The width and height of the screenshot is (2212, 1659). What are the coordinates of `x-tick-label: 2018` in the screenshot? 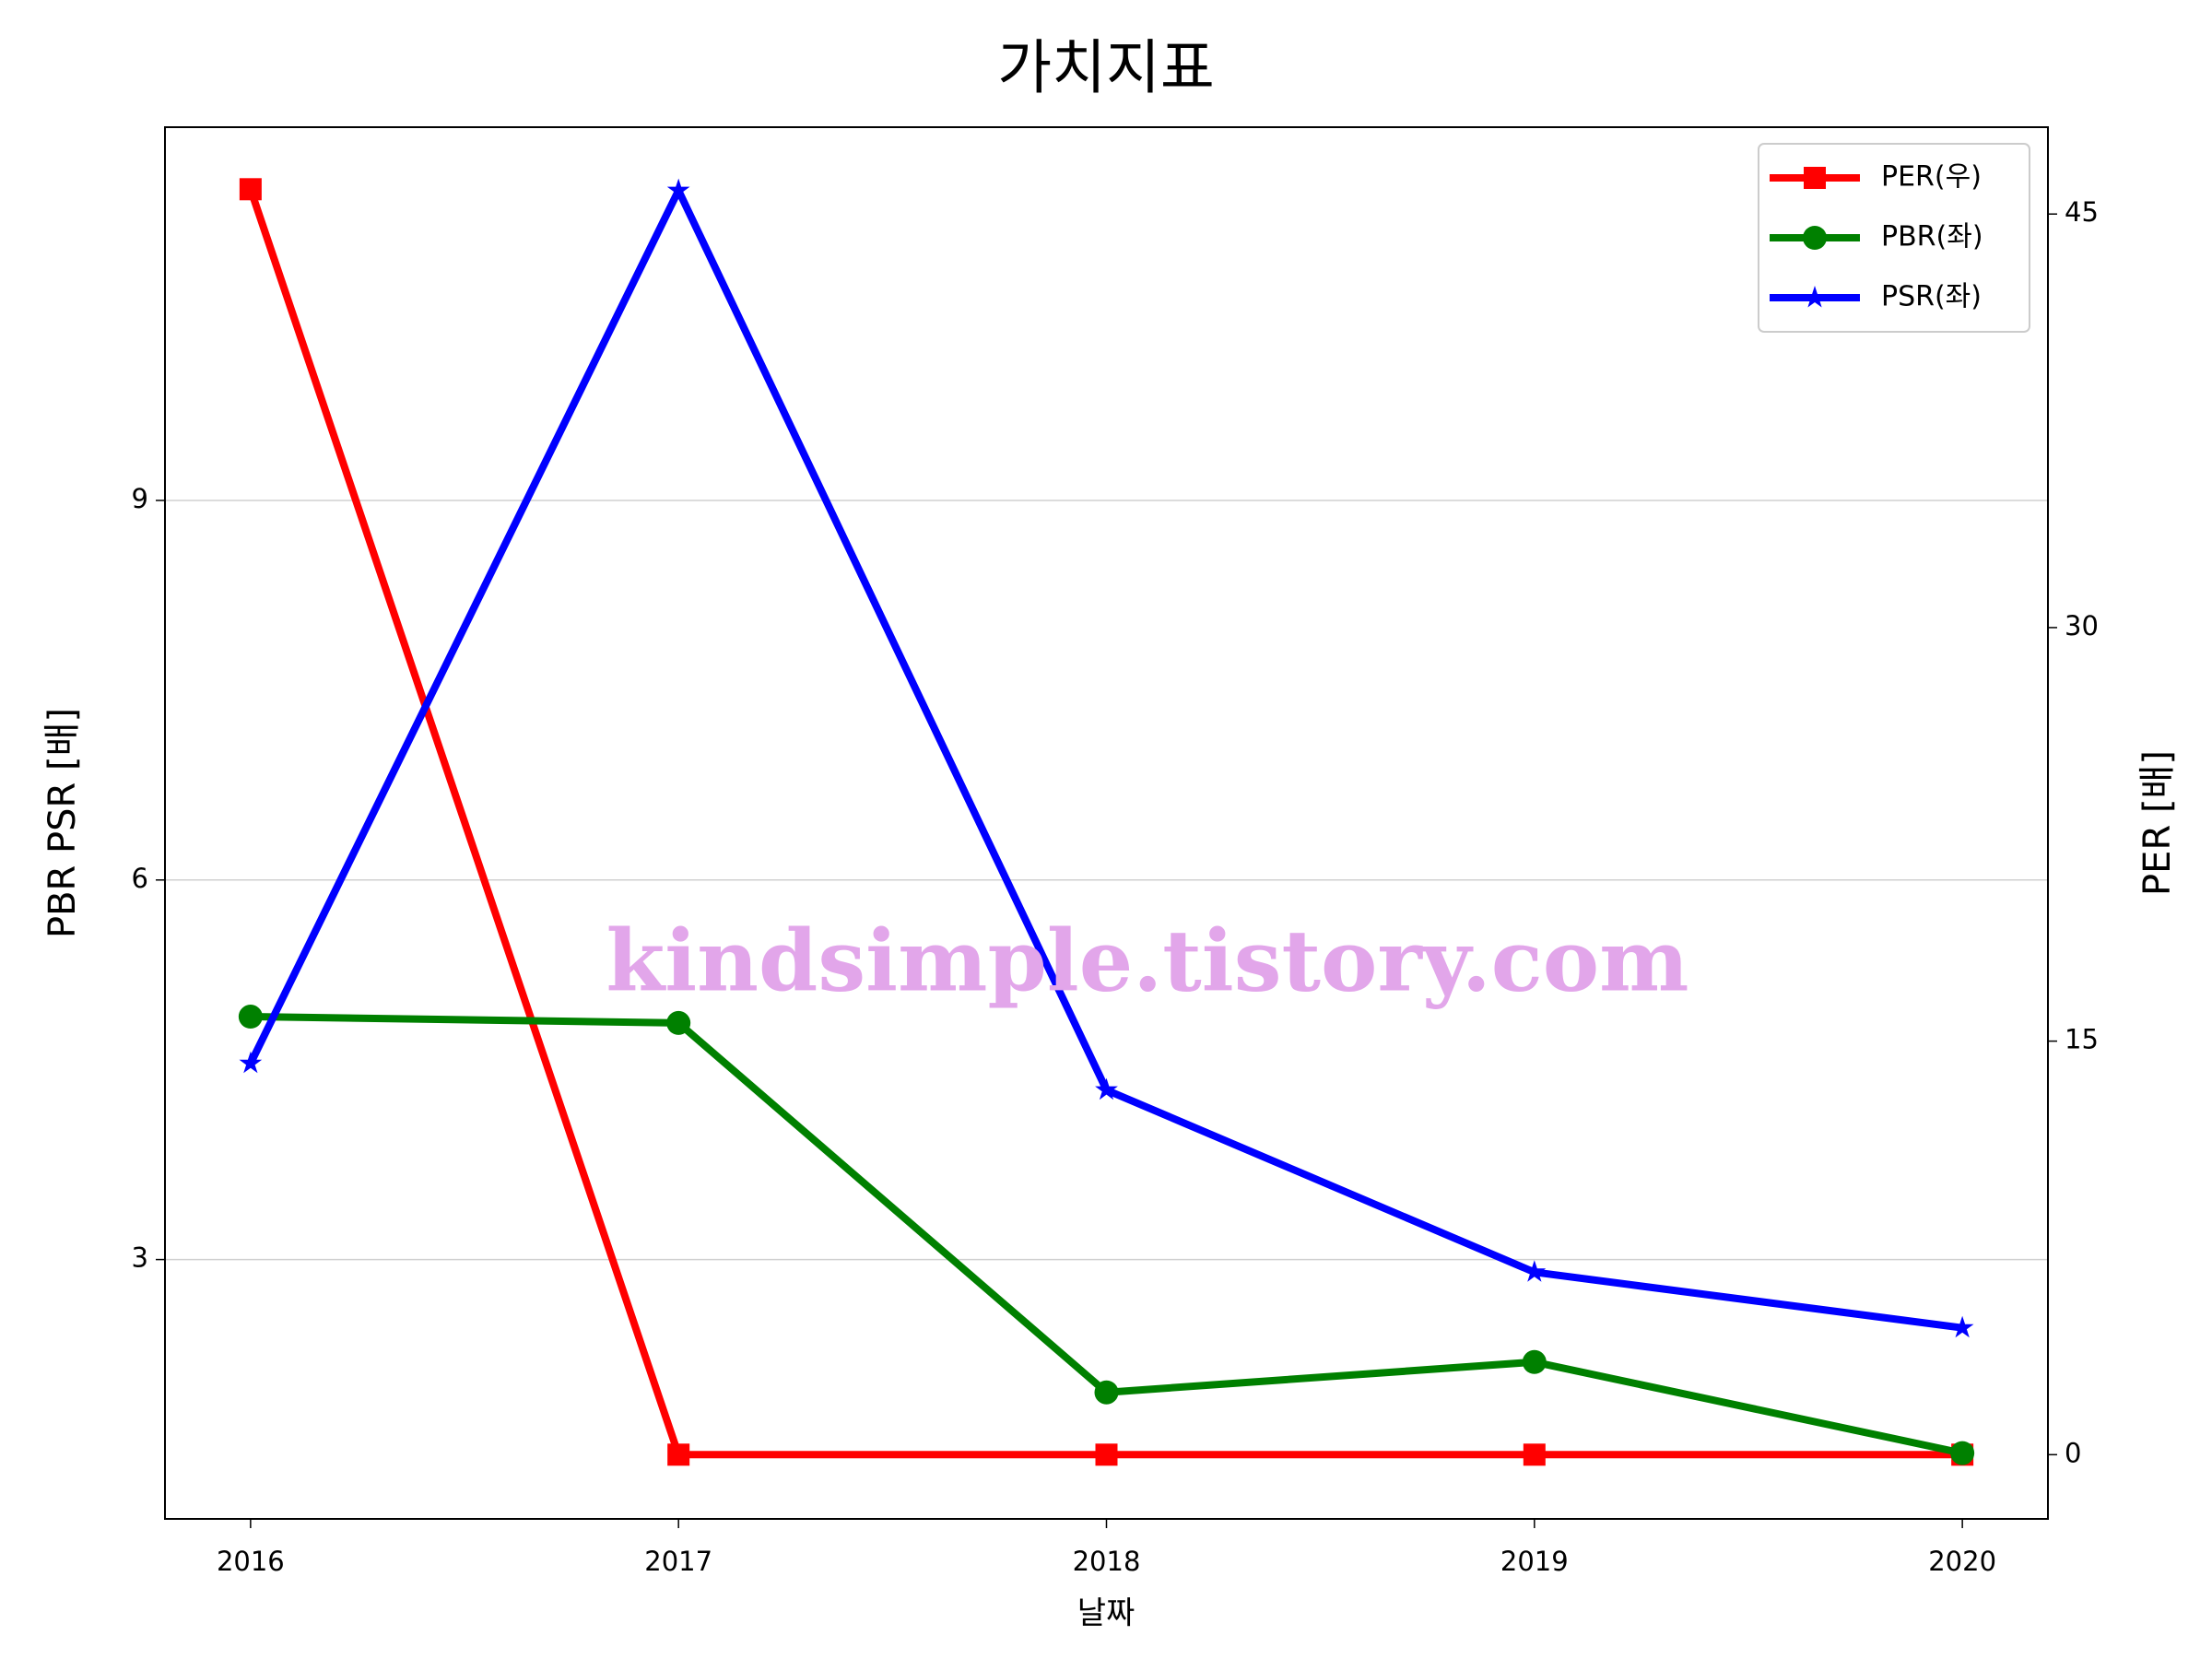 It's located at (1107, 1561).